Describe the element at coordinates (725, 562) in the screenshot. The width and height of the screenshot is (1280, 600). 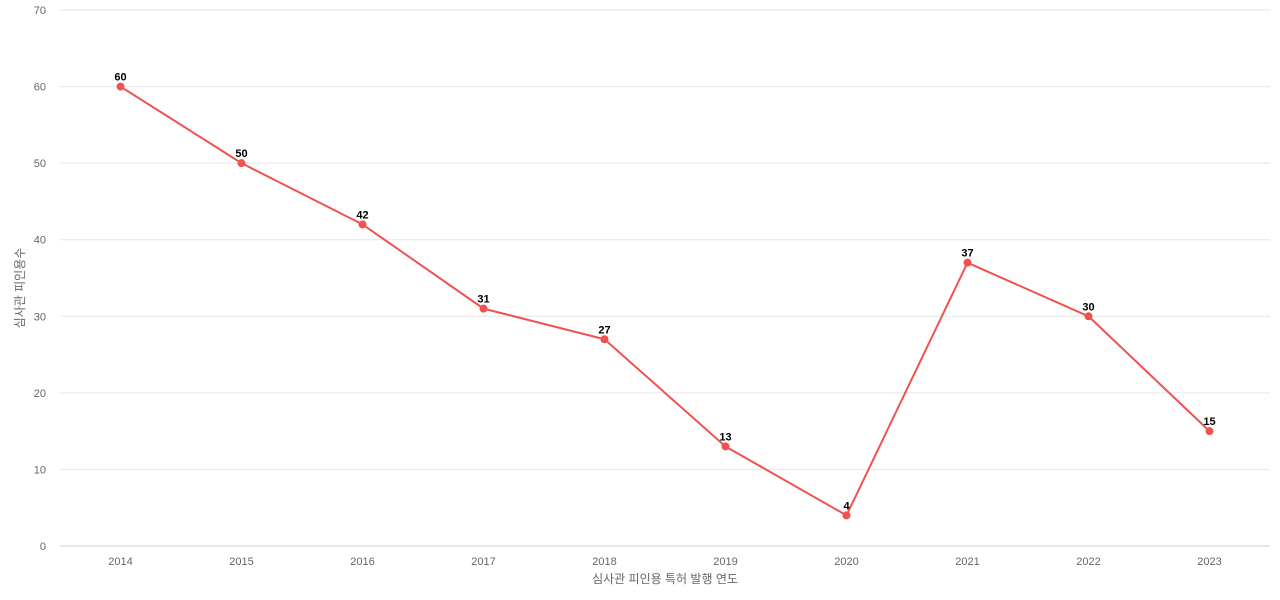
I see `x-tick-label: 2019` at that location.